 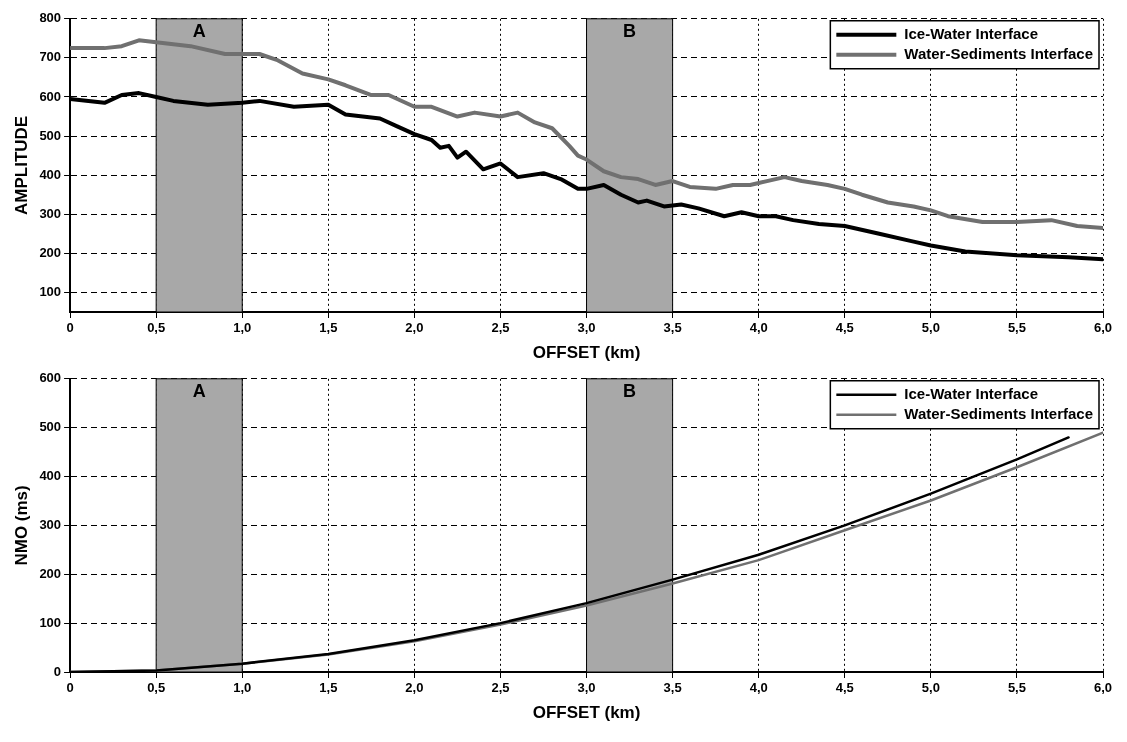 What do you see at coordinates (21, 165) in the screenshot?
I see `y-axis-title: AMPLITUDE` at bounding box center [21, 165].